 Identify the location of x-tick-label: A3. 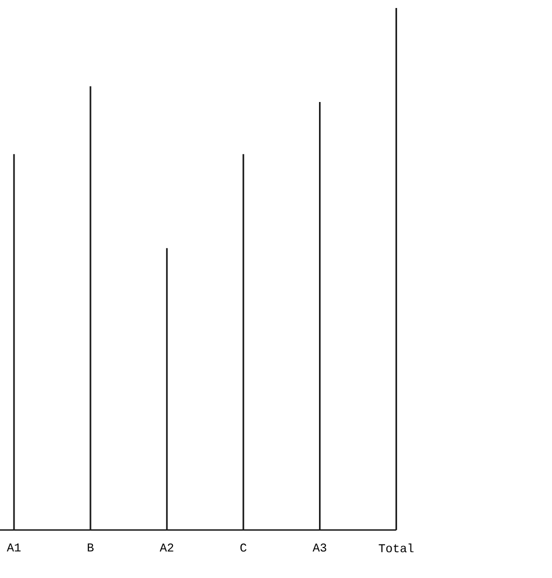
(319, 548).